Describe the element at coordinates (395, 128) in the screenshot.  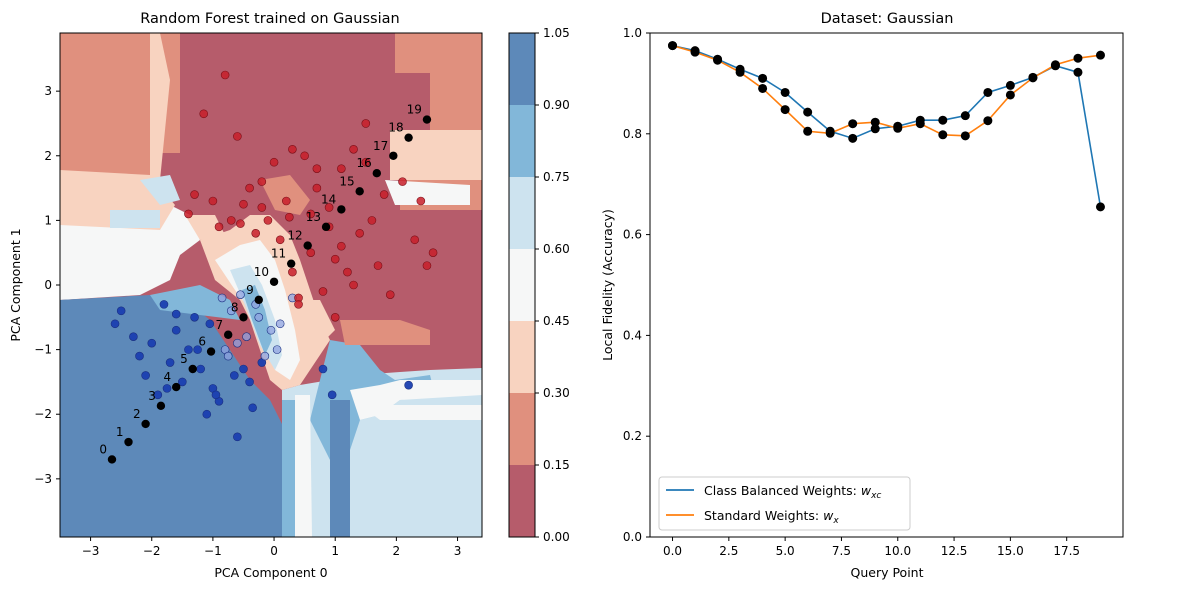
I see `query-point-label: 18` at that location.